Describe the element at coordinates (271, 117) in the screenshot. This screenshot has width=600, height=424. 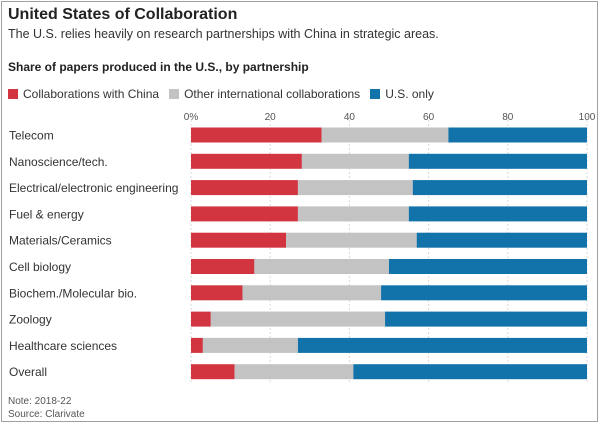
I see `x-tick-label: 20` at that location.